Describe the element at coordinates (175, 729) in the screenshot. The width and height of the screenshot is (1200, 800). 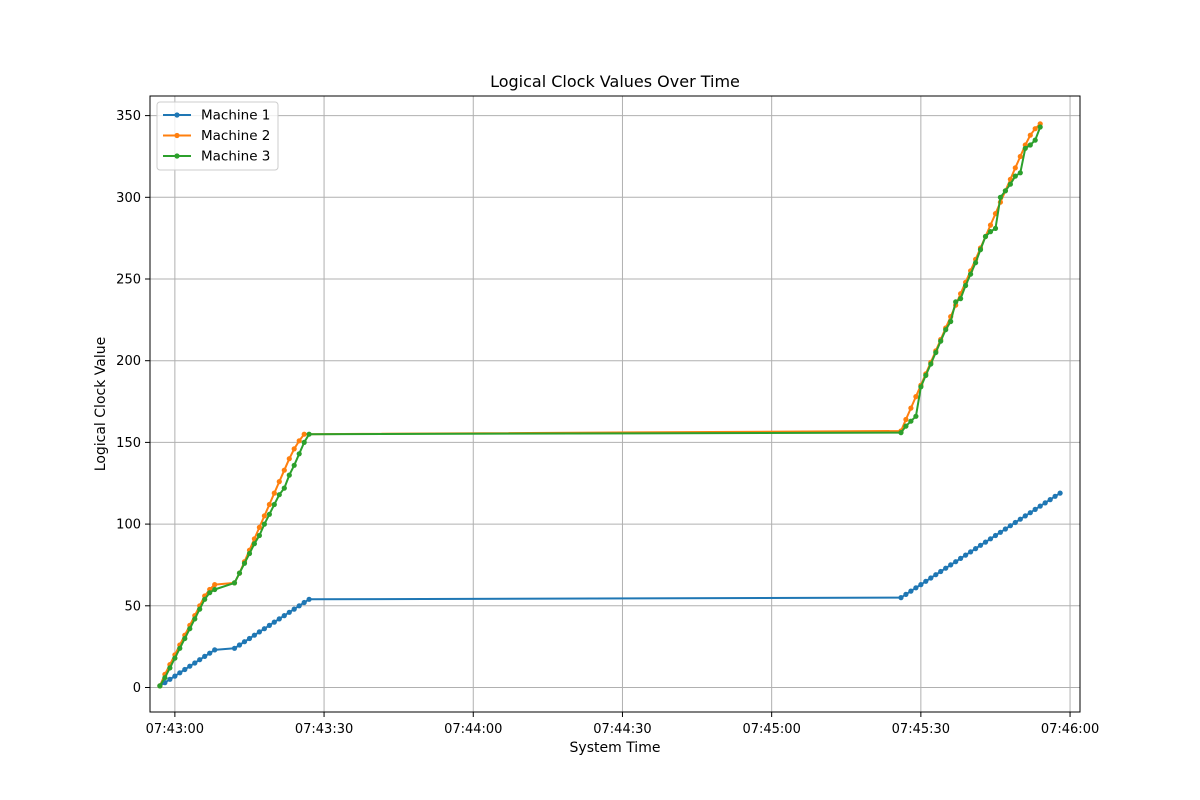
I see `x-tick-label: 07:43:00` at that location.